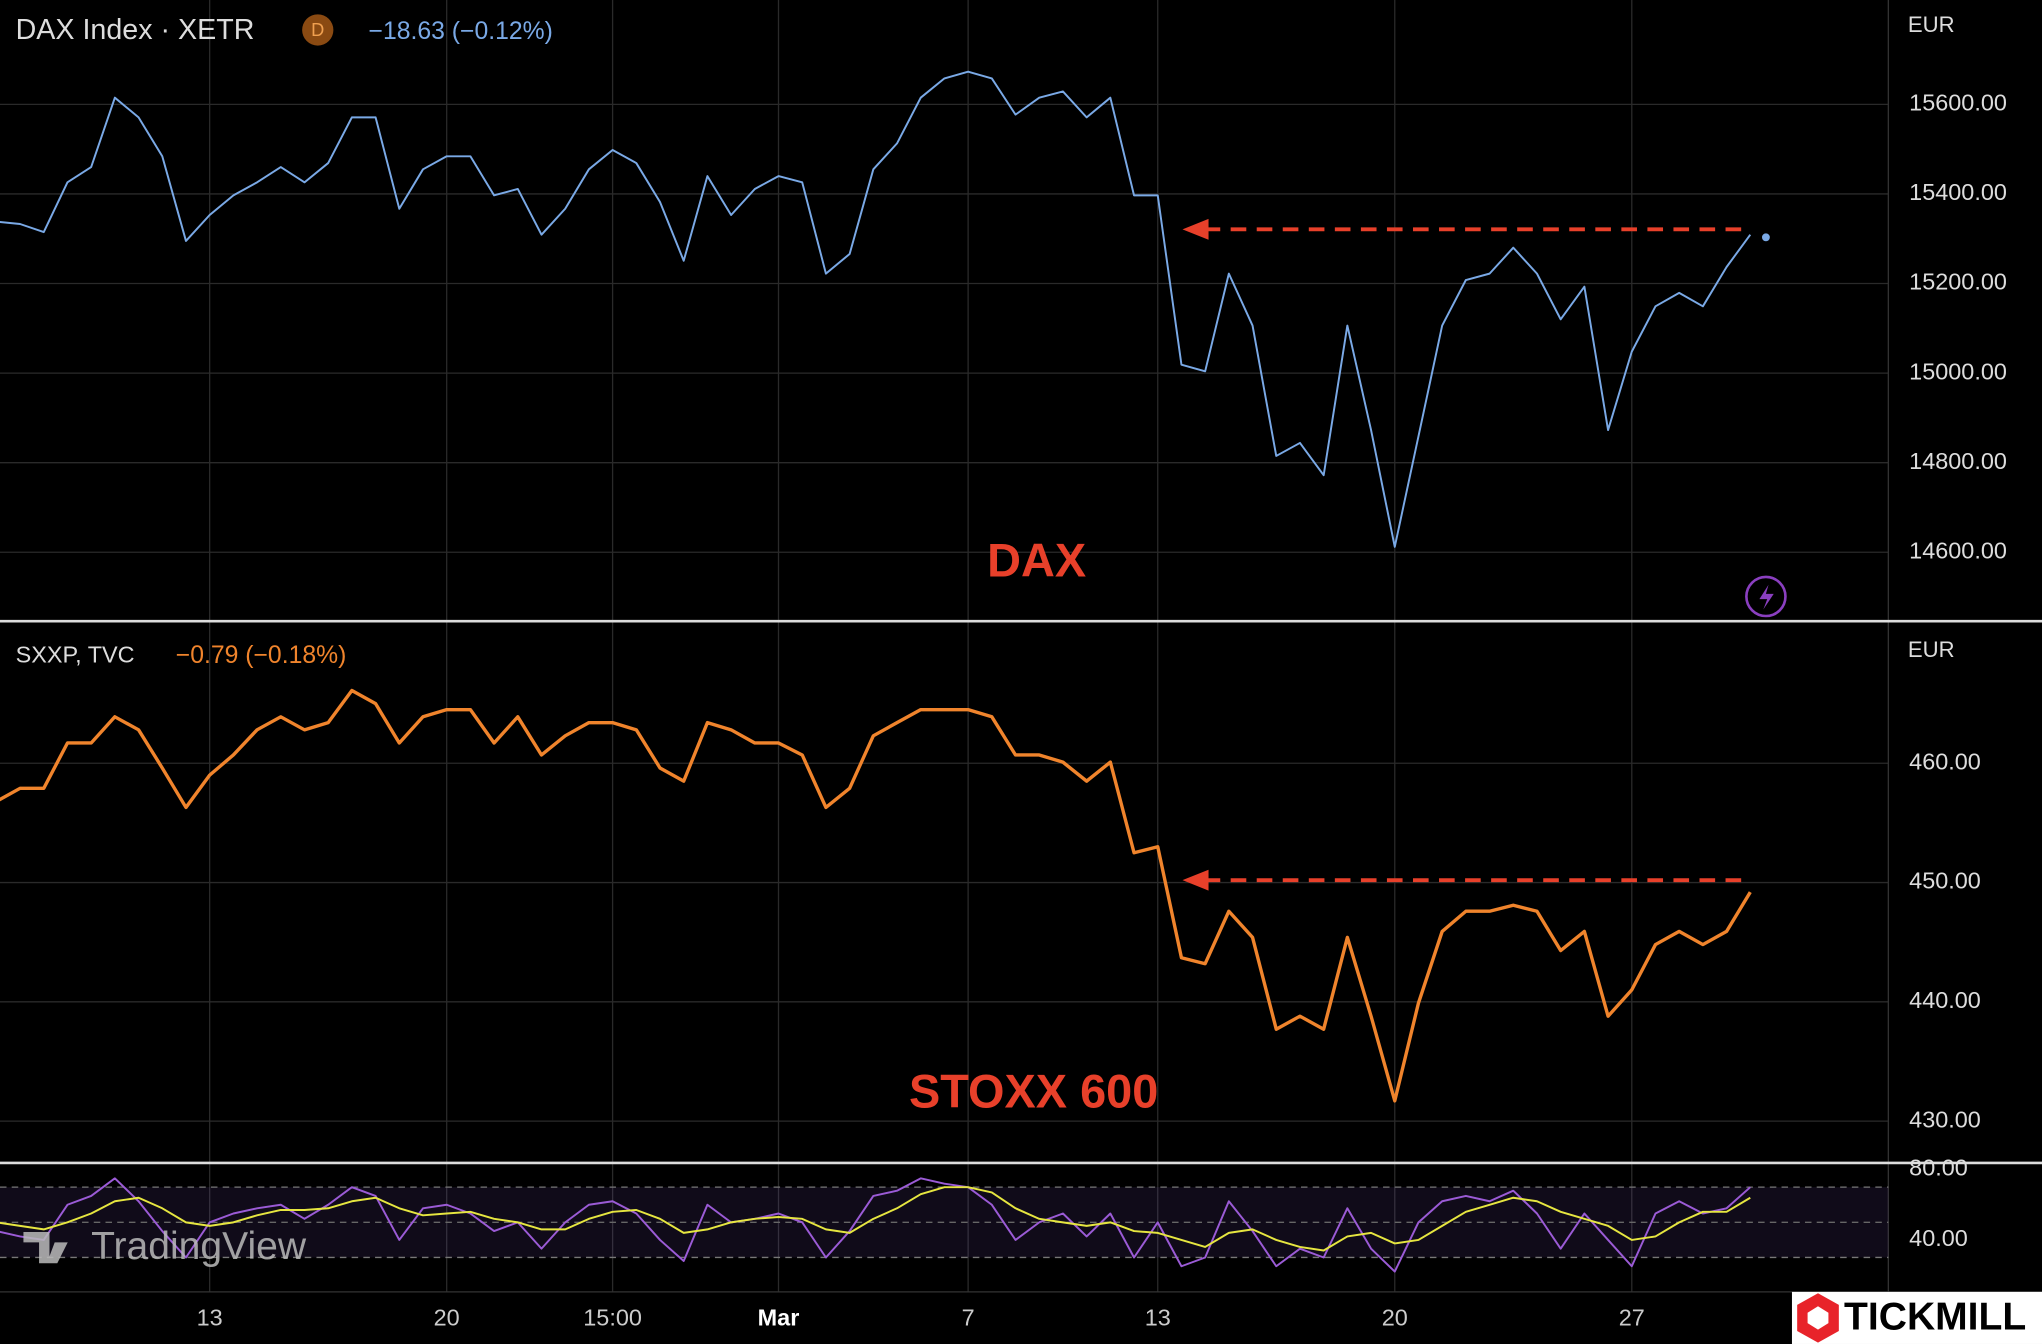 The width and height of the screenshot is (2042, 1344). Describe the element at coordinates (875, 1219) in the screenshot. I see `series-line` at that location.